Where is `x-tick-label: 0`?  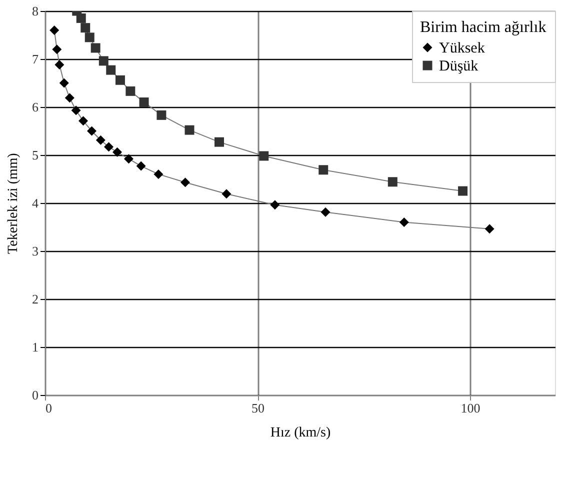 x-tick-label: 0 is located at coordinates (49, 408).